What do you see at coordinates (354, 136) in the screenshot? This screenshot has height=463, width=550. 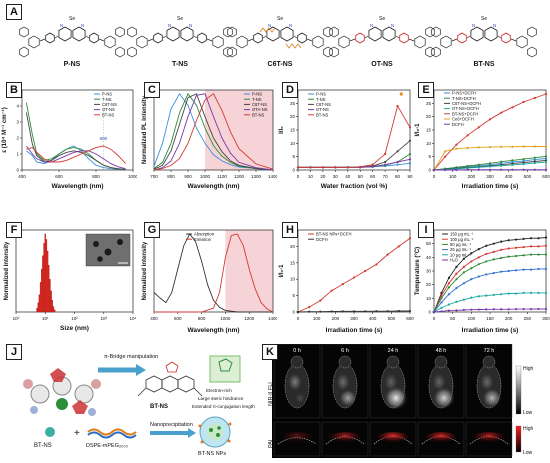 I see `series-line` at bounding box center [354, 136].